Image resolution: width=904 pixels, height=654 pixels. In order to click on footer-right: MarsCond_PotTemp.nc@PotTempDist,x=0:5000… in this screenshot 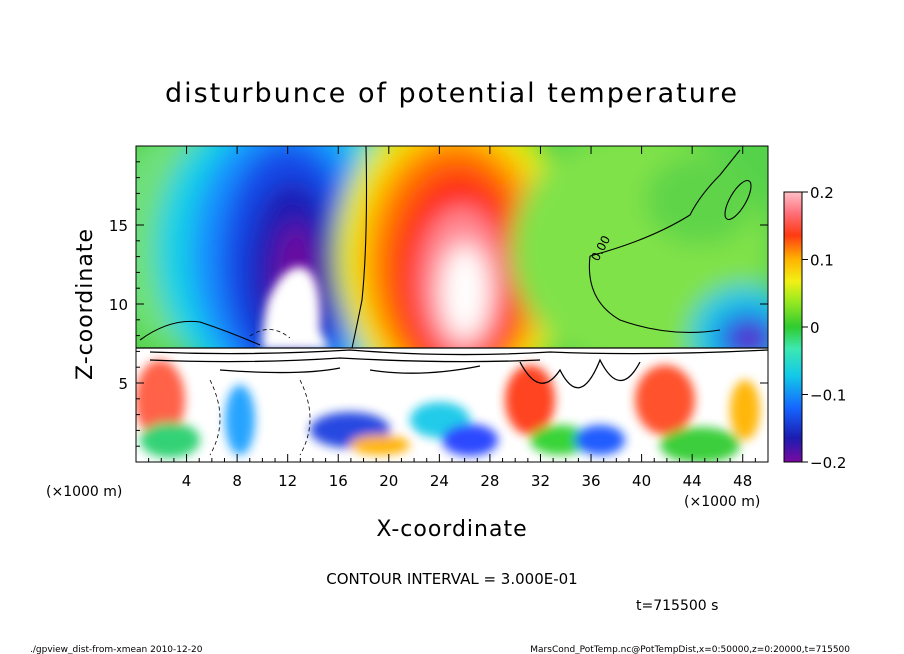, I will do `click(690, 649)`.